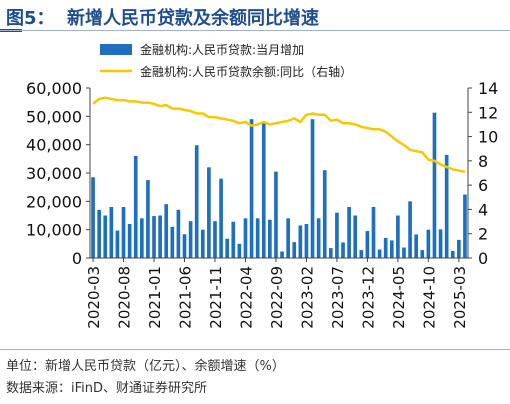 This screenshot has height=404, width=510. I want to click on y-left-tick-label: 60,000, so click(54, 88).